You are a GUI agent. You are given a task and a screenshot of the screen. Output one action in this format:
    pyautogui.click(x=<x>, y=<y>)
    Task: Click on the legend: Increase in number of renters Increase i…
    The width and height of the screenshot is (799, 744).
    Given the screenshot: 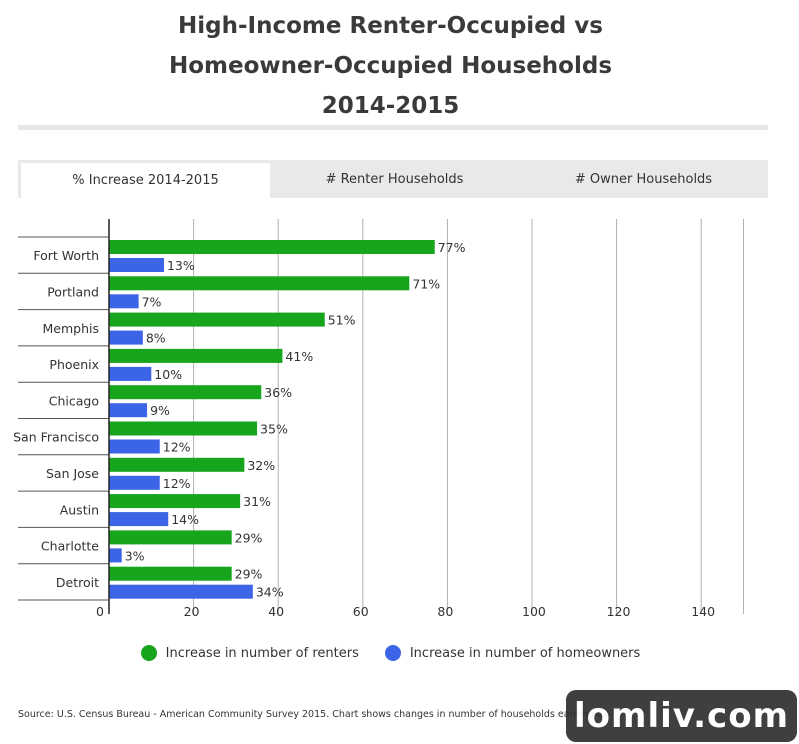 What is the action you would take?
    pyautogui.click(x=390, y=653)
    